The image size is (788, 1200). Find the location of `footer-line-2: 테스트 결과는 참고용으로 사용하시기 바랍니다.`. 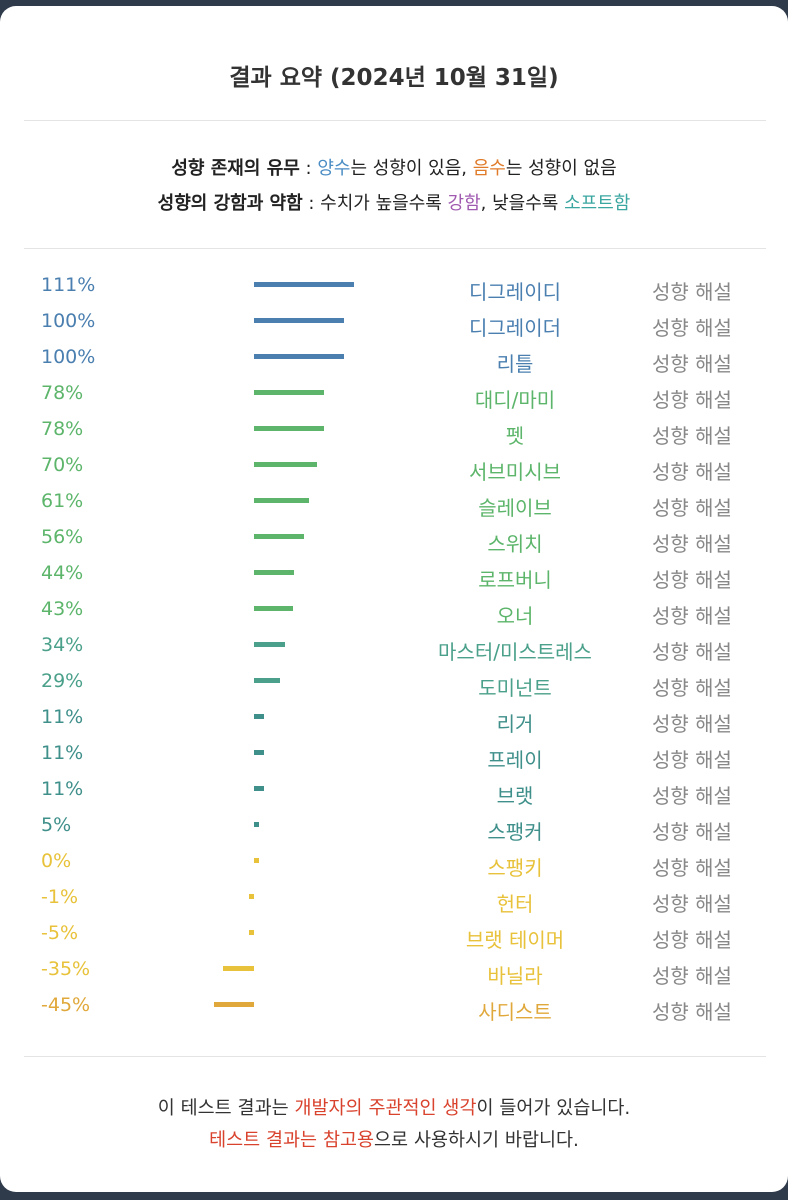

footer-line-2: 테스트 결과는 참고용으로 사용하시기 바랍니다. is located at coordinates (394, 1139).